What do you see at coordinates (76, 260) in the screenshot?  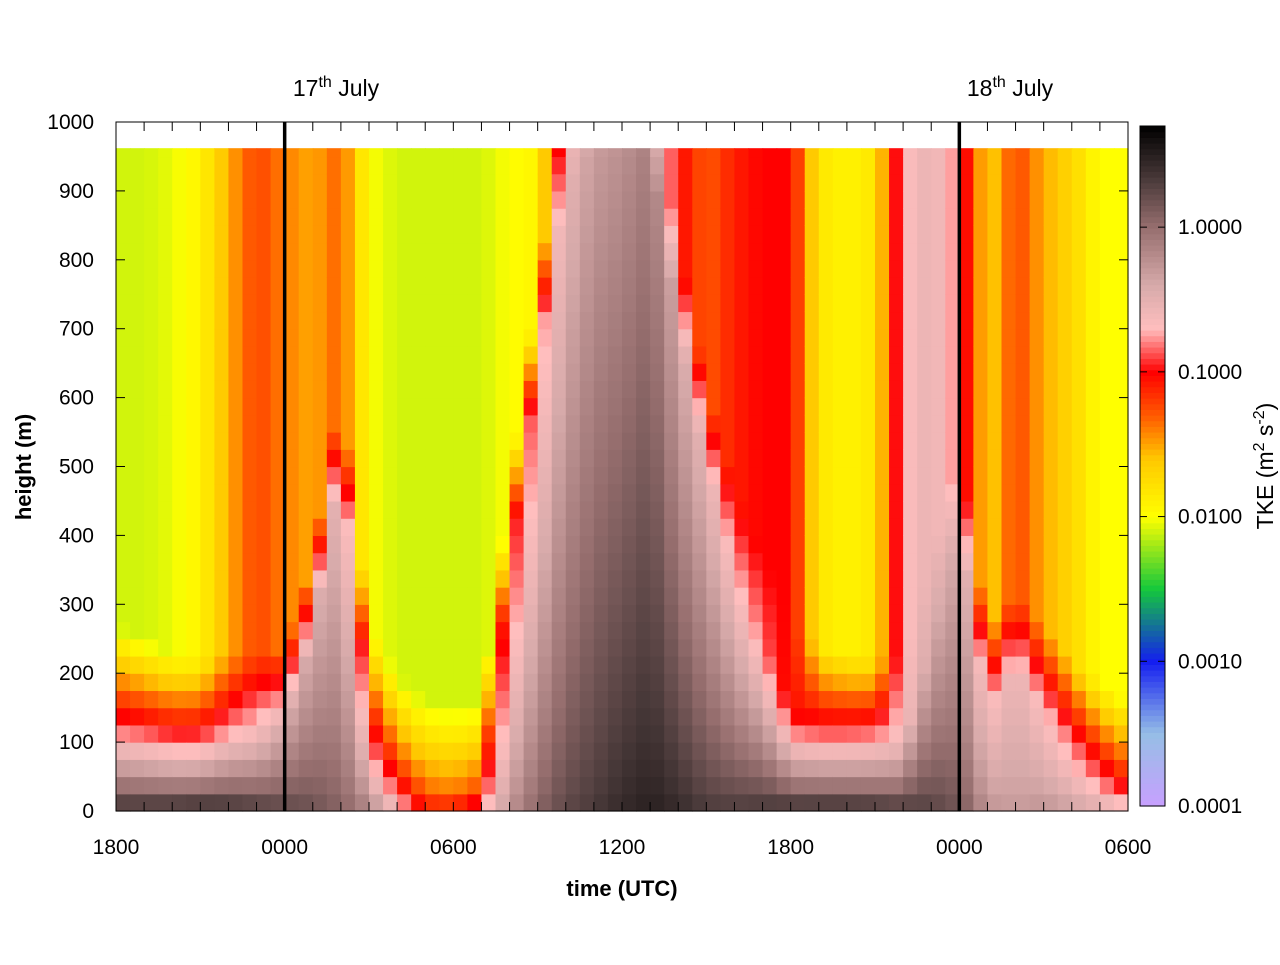 I see `y-tick-label: 800` at bounding box center [76, 260].